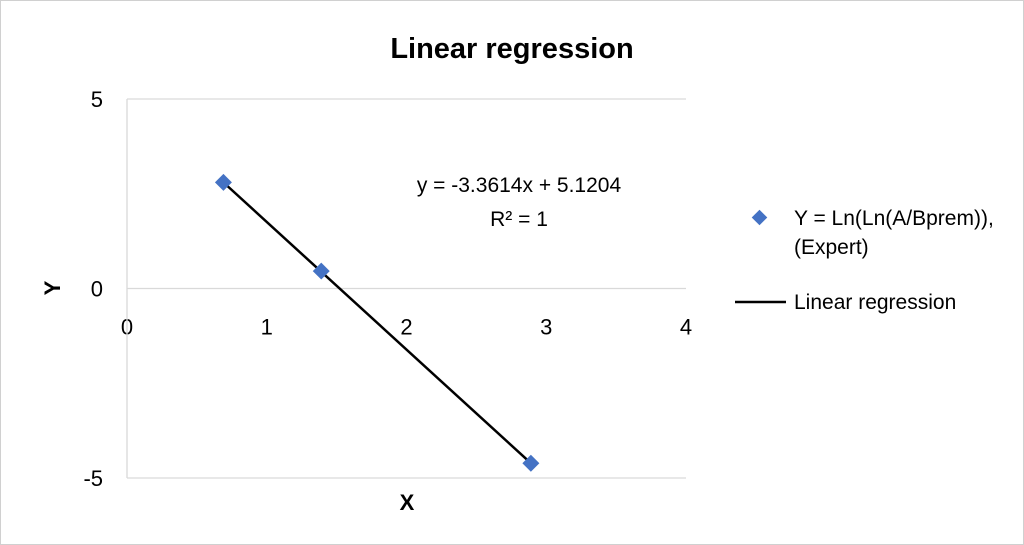 Image resolution: width=1024 pixels, height=545 pixels. Describe the element at coordinates (759, 217) in the screenshot. I see `legend-marker-diamond` at that location.